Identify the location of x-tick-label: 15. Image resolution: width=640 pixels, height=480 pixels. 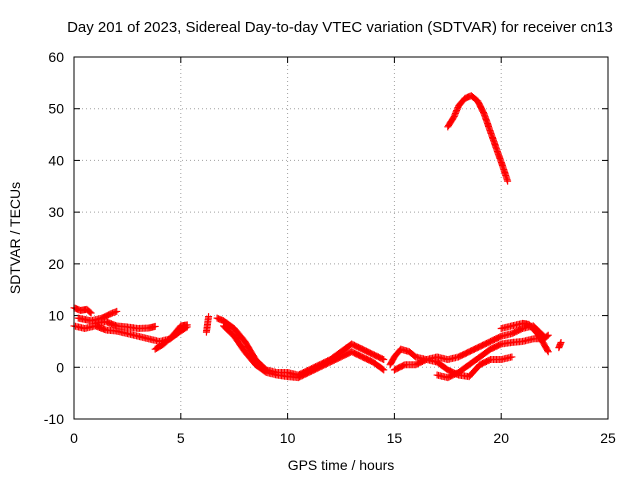
(395, 438).